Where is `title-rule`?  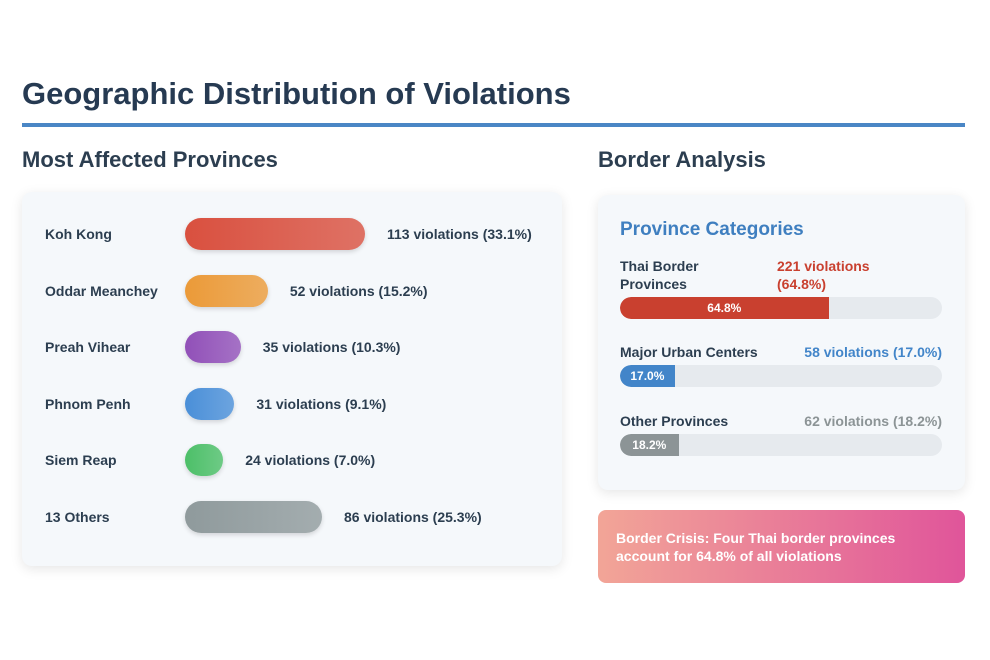 title-rule is located at coordinates (493, 125).